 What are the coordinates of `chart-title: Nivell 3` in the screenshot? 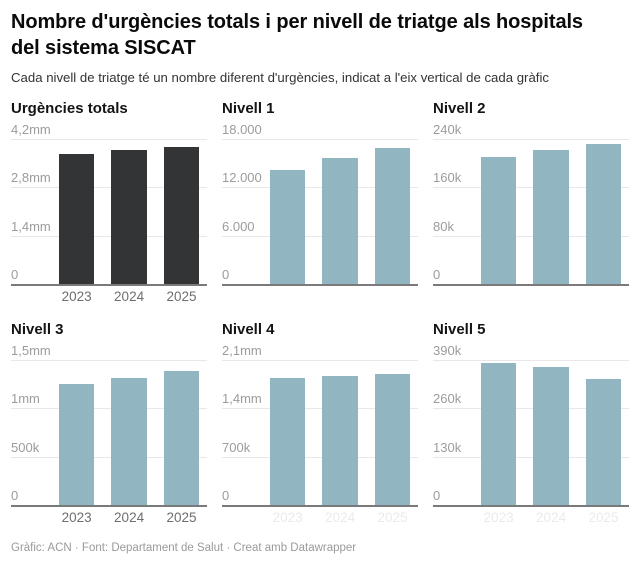 It's located at (37, 329).